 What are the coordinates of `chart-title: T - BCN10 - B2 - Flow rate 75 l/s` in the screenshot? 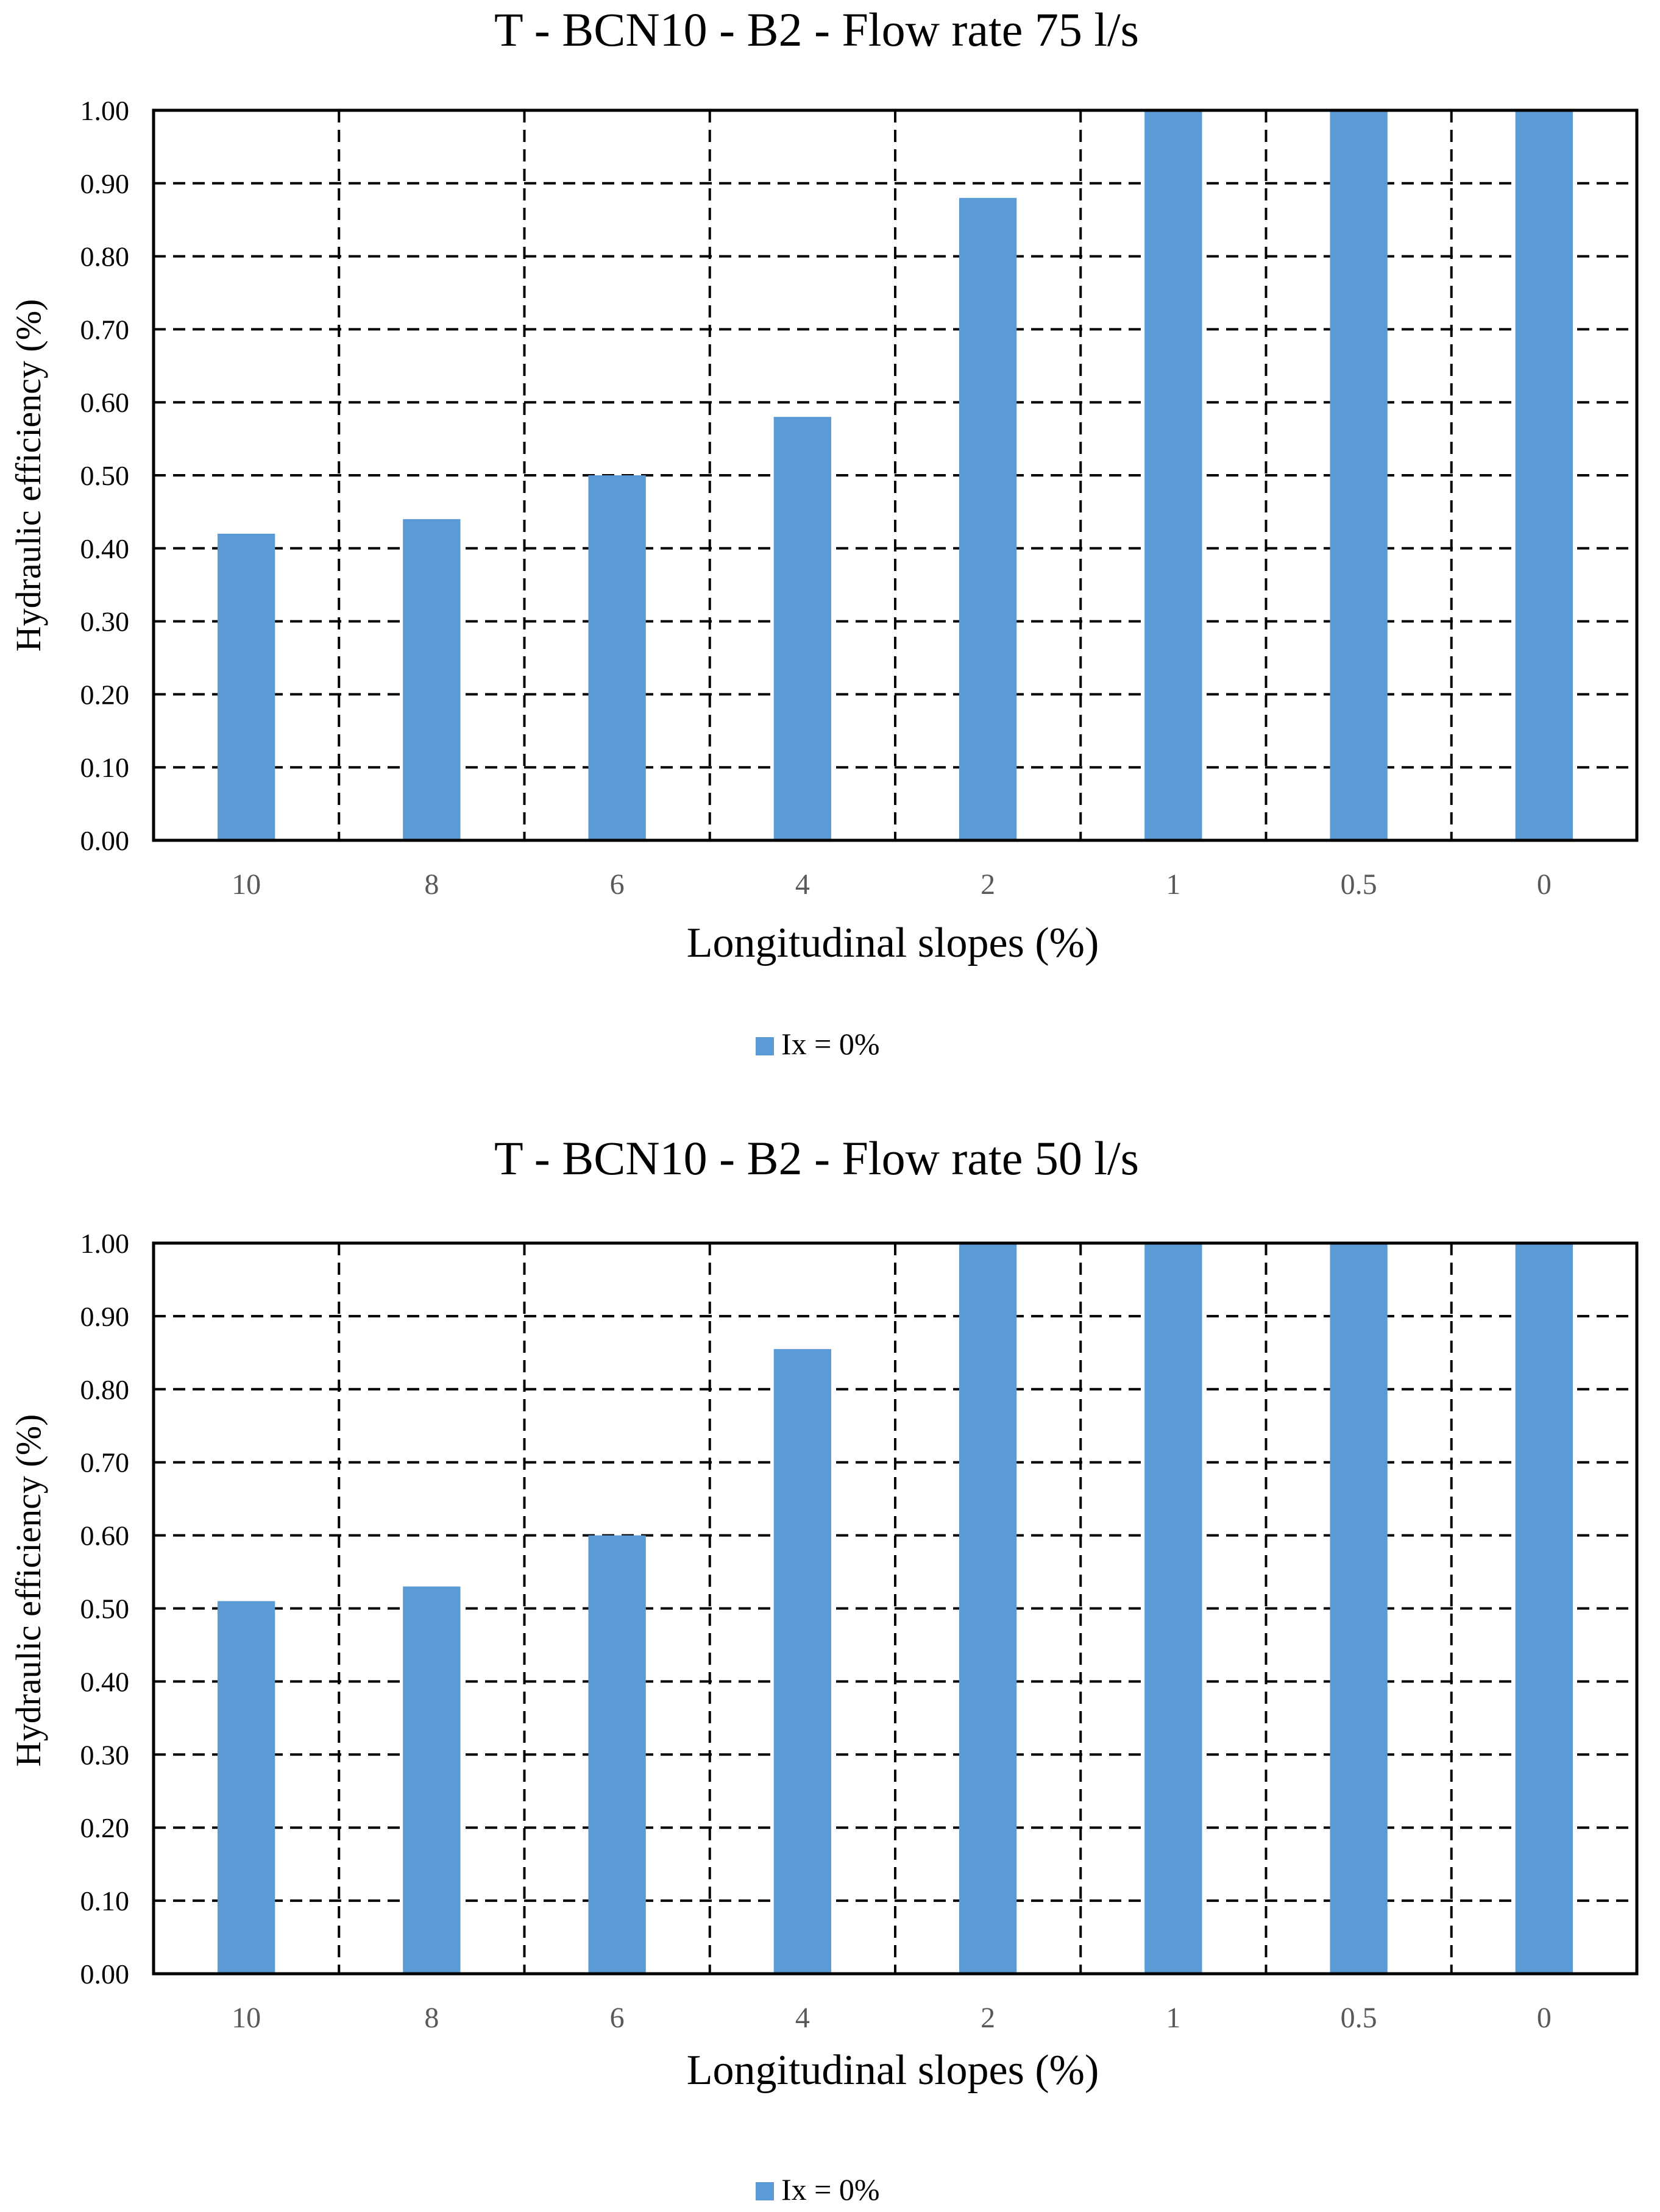 It's located at (816, 29).